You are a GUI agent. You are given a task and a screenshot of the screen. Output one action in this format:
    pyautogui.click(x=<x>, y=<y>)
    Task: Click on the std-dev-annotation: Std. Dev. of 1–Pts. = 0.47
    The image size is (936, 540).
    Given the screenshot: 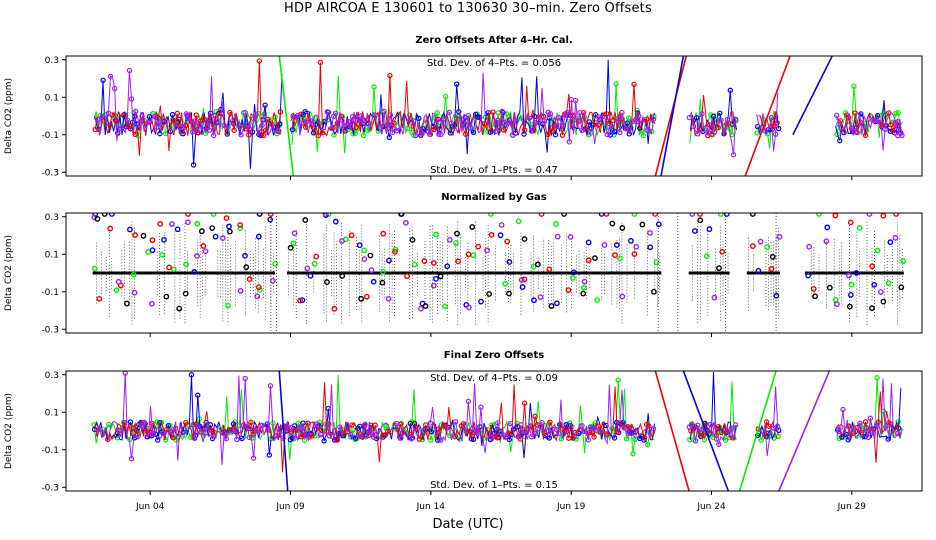 What is the action you would take?
    pyautogui.click(x=494, y=170)
    